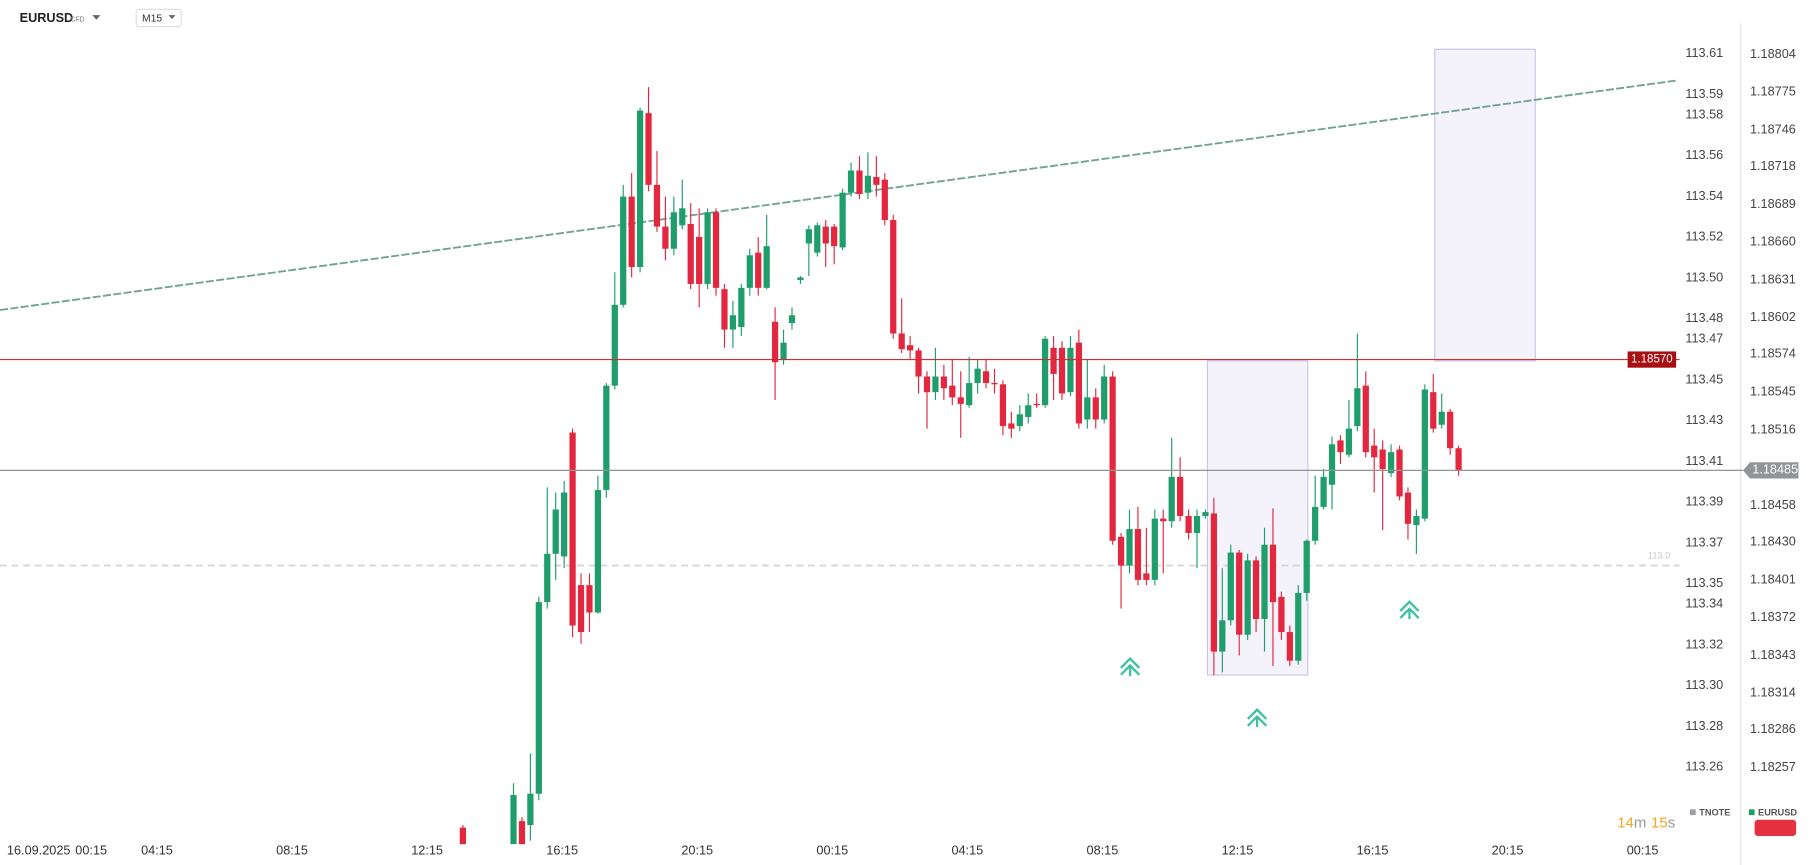 Image resolution: width=1810 pixels, height=865 pixels. Describe the element at coordinates (1773, 504) in the screenshot. I see `y-tick-label: 1.18458` at that location.